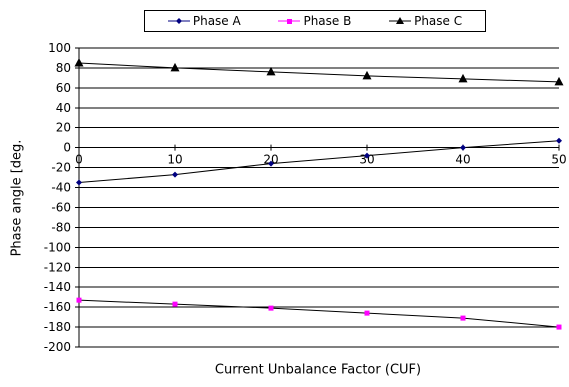 The height and width of the screenshot is (387, 569). I want to click on y-tick-label: -140, so click(57, 287).